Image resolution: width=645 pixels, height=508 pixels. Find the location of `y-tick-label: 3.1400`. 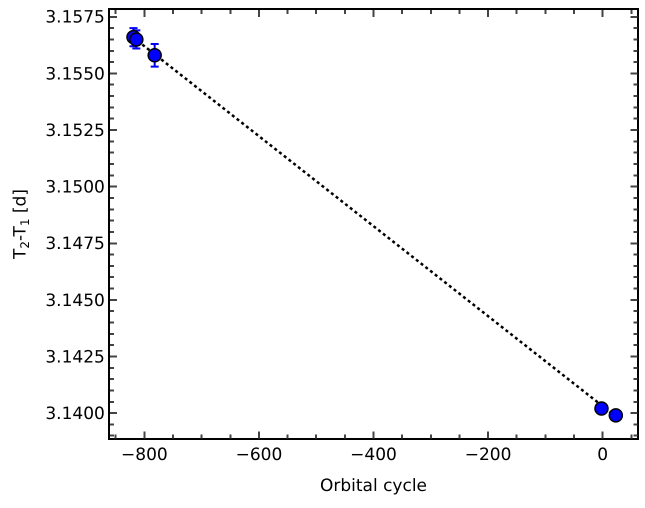

y-tick-label: 3.1400 is located at coordinates (75, 414).